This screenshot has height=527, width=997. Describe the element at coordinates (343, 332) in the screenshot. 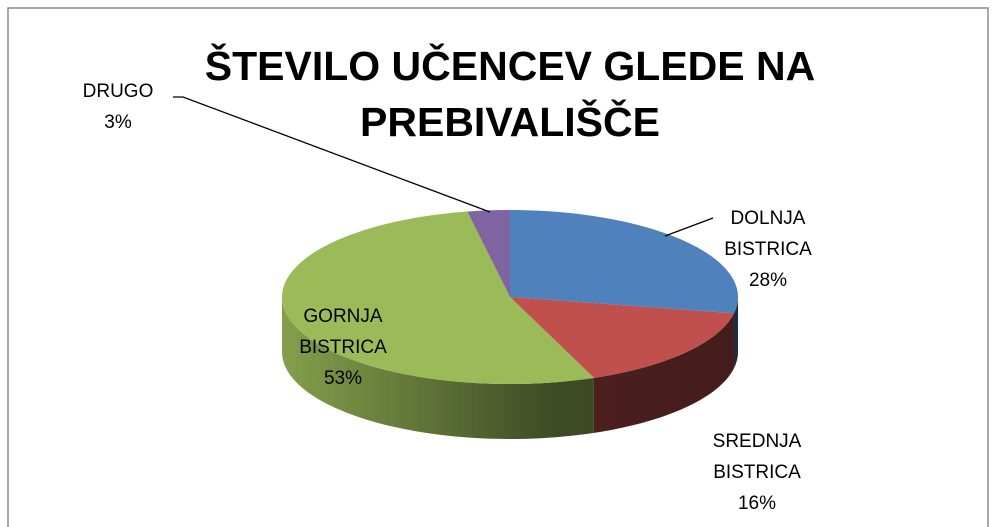

I see `category-label: GORNJA BISTRICA` at that location.